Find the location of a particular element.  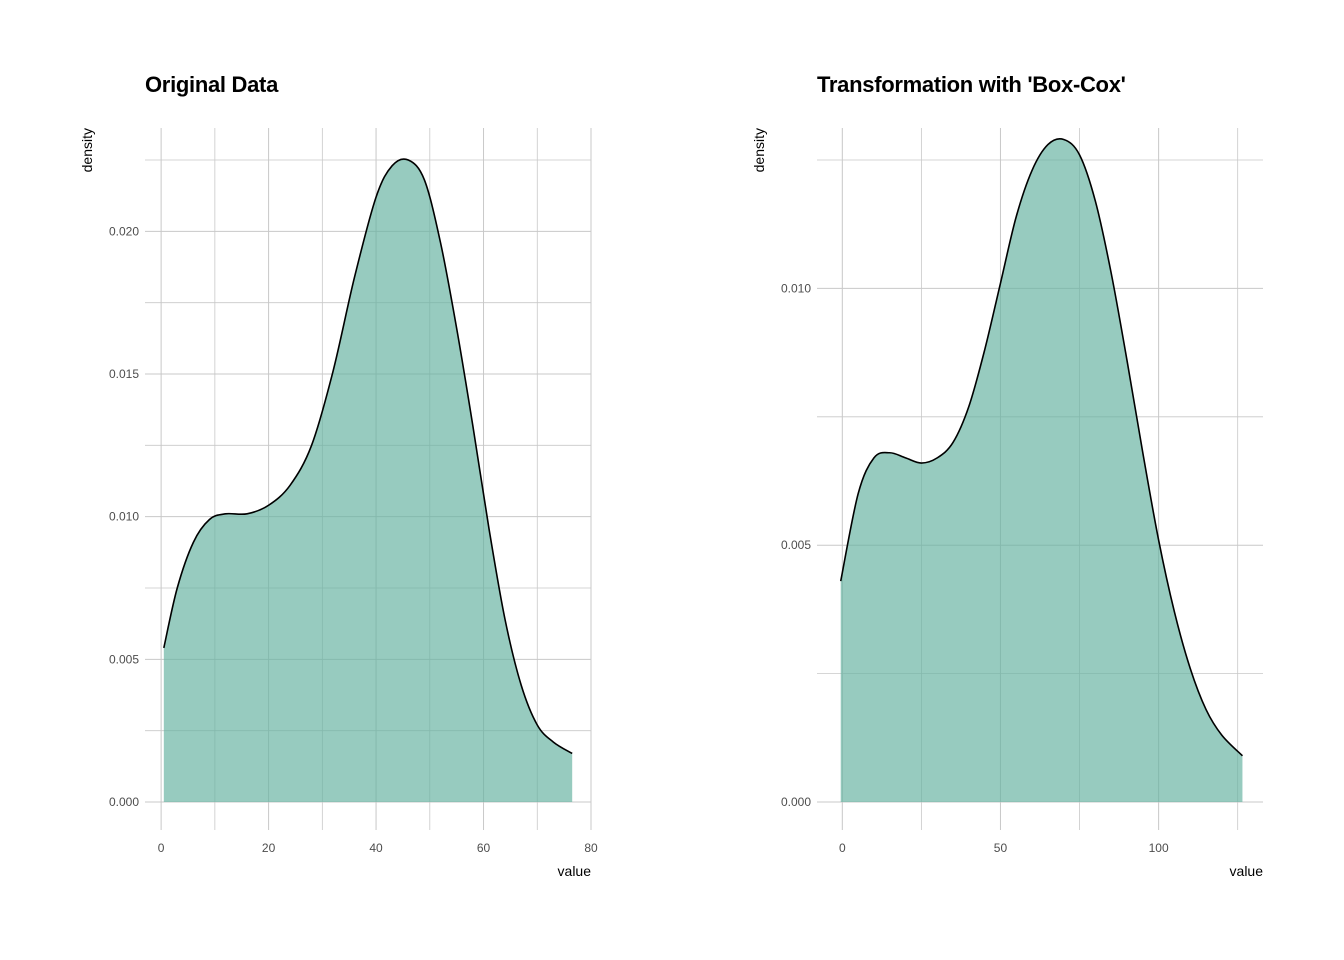

y-axis: 0.000 0.005 0.010 is located at coordinates (796, 545).